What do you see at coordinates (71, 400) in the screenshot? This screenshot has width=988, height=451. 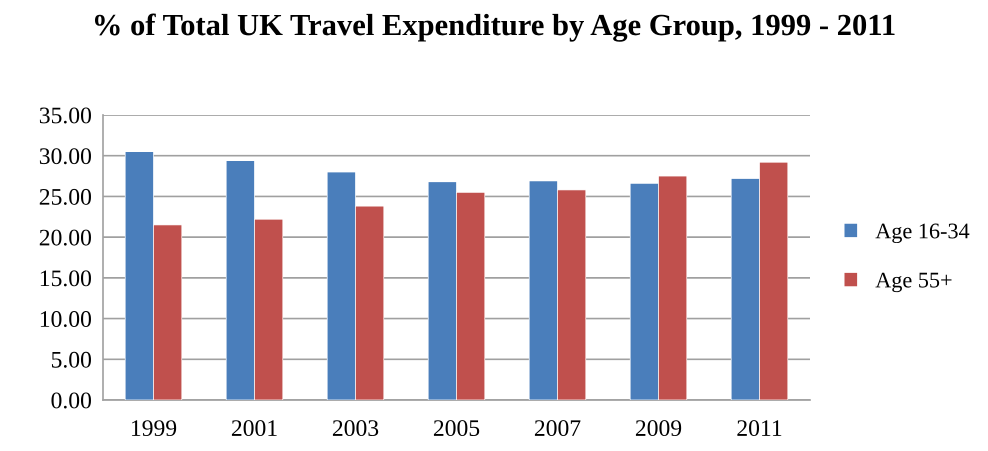 I see `y-tick-label: 0.00` at bounding box center [71, 400].